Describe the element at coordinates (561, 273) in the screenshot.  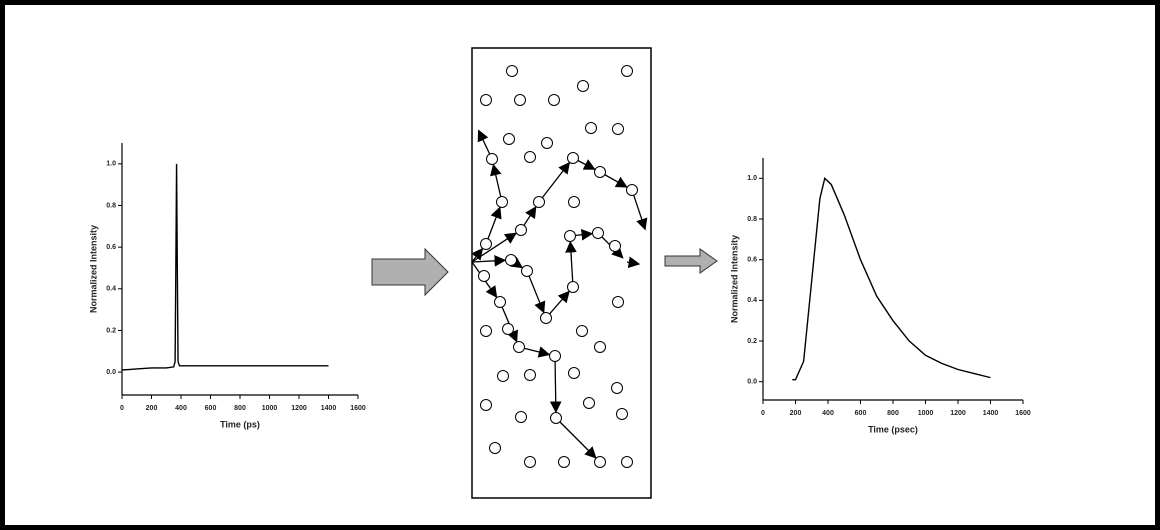
I see `scattering-medium` at that location.